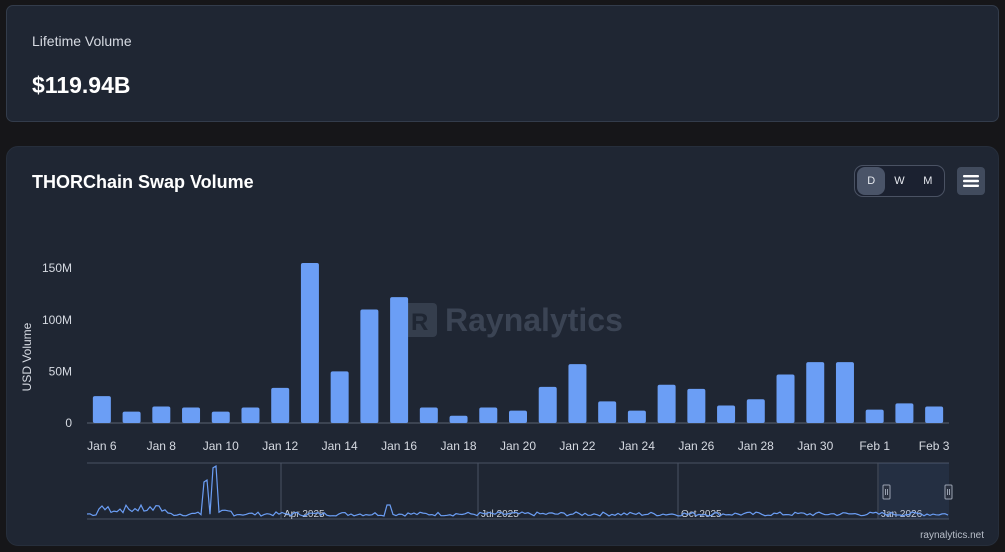 Image resolution: width=1005 pixels, height=552 pixels. I want to click on x-tick-label: Jan 20, so click(518, 446).